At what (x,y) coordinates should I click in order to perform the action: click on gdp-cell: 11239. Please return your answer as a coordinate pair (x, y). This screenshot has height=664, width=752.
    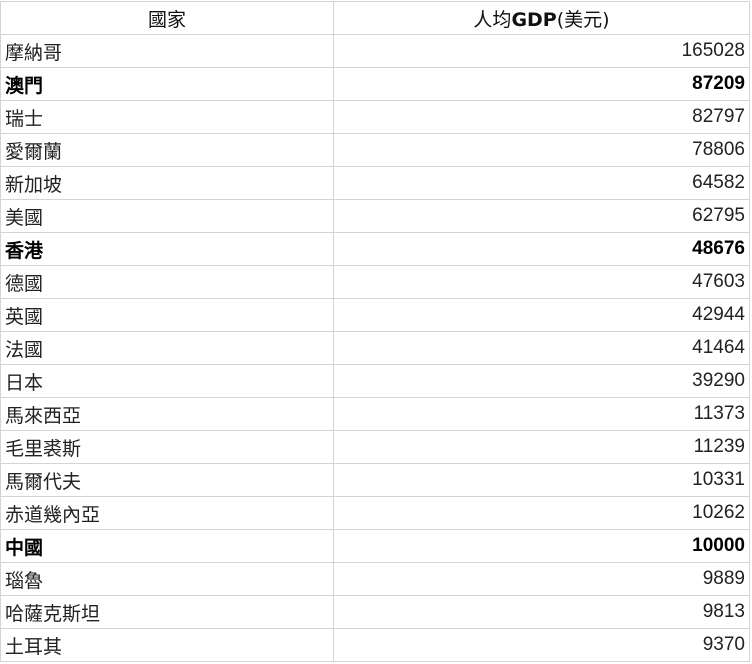
    Looking at the image, I should click on (541, 447).